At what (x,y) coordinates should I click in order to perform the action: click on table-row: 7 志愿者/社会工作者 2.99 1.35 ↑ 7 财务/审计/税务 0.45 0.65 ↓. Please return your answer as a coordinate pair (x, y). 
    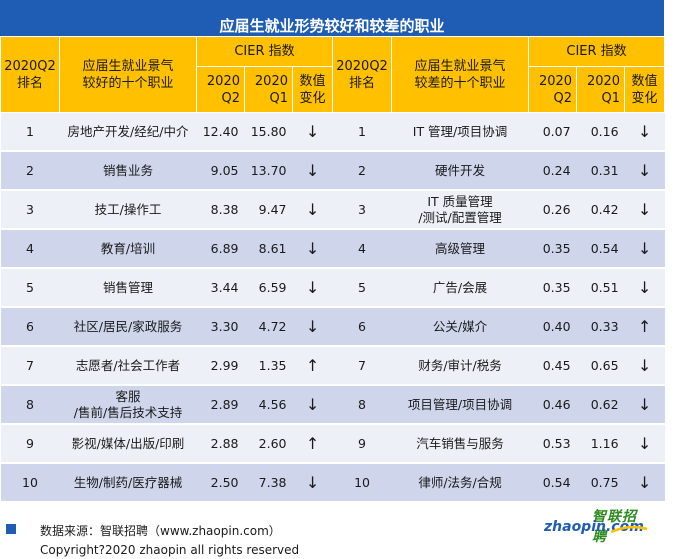
    Looking at the image, I should click on (332, 366).